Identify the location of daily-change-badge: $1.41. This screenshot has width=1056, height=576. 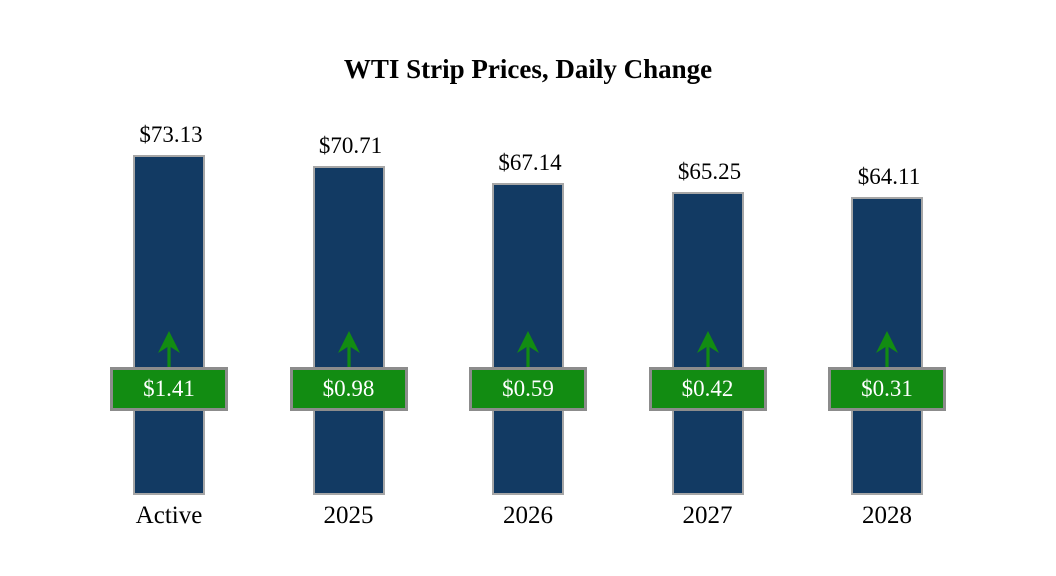
(169, 389).